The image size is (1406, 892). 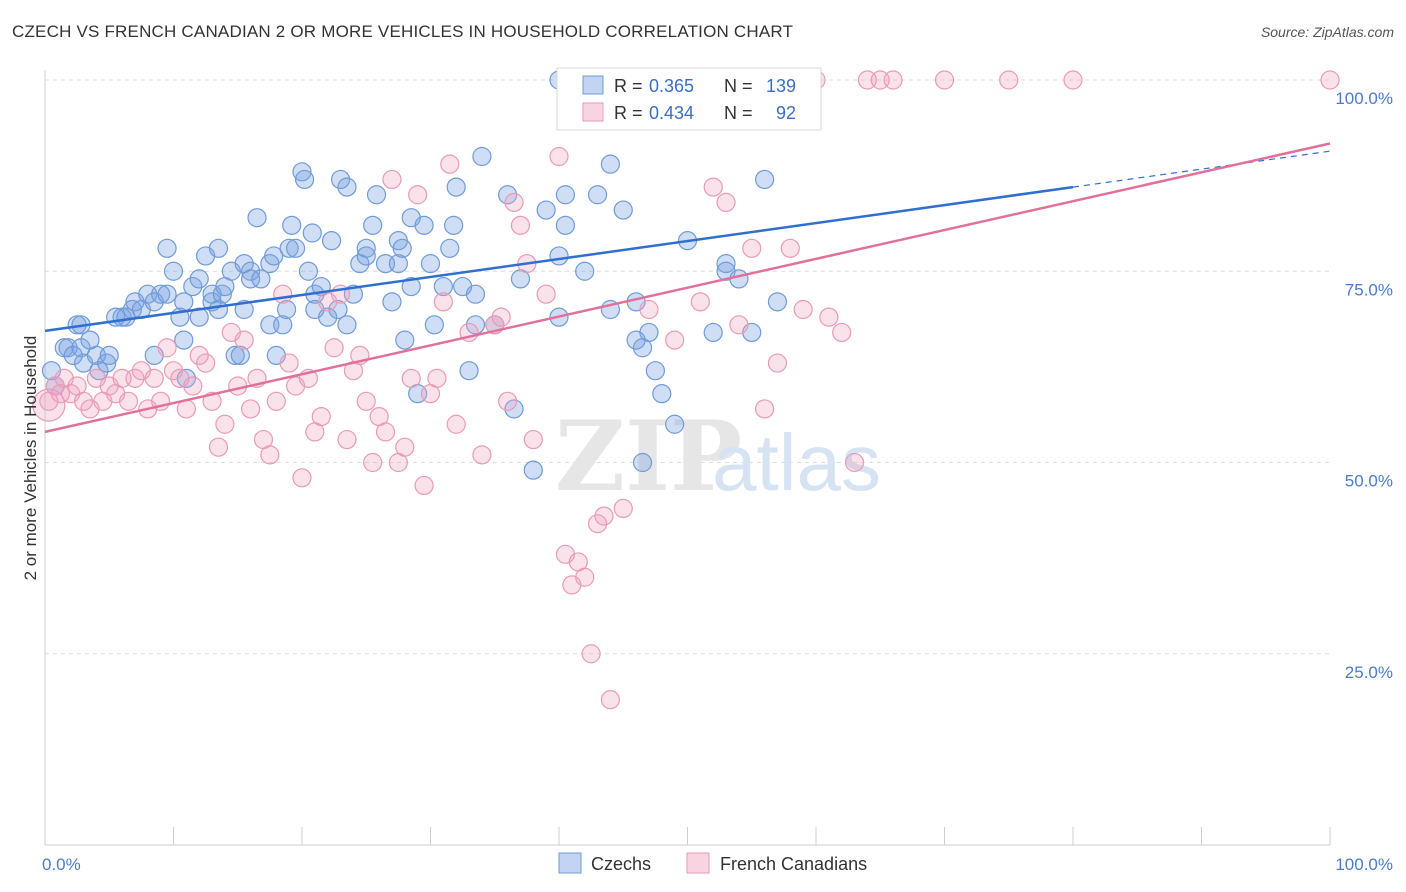 What do you see at coordinates (1201, 169) in the screenshot?
I see `czech-trend-extension` at bounding box center [1201, 169].